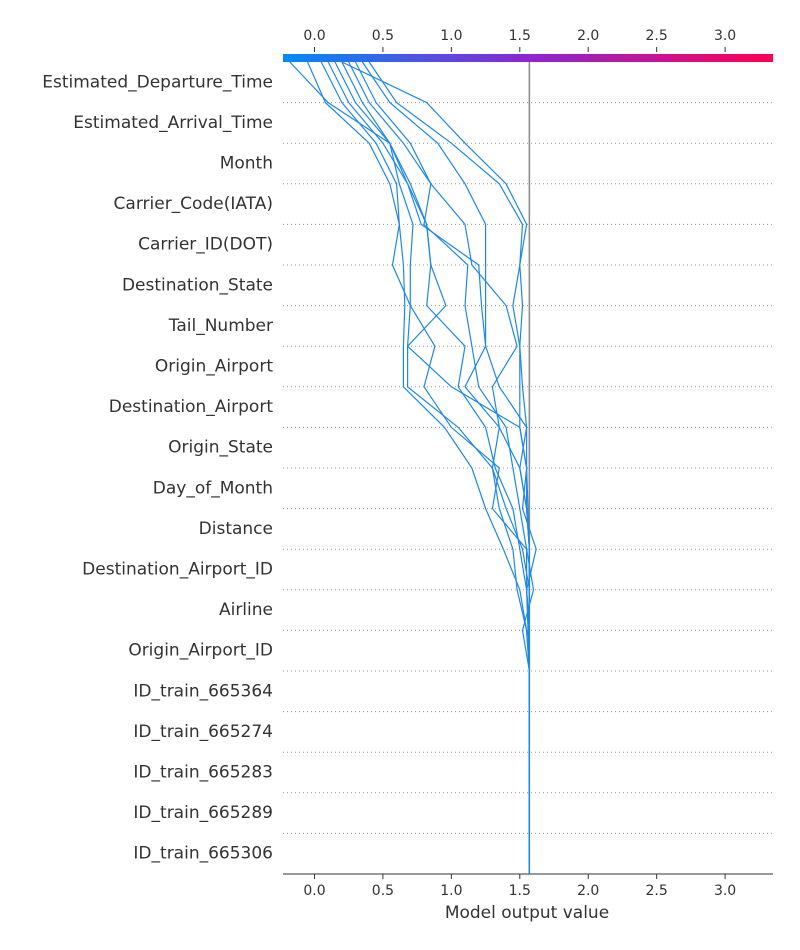  What do you see at coordinates (193, 204) in the screenshot?
I see `feature-label: Carrier_Code(IATA)` at bounding box center [193, 204].